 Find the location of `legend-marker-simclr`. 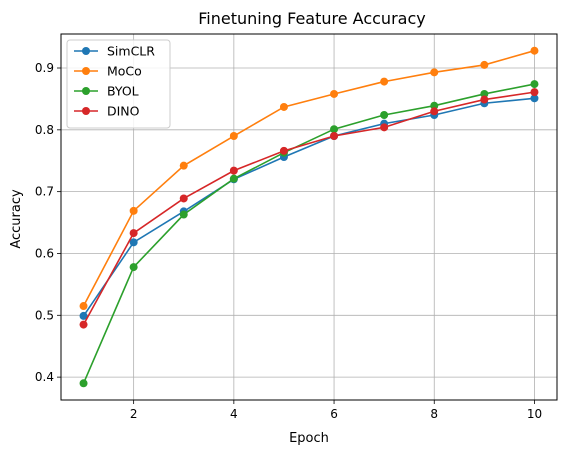

legend-marker-simclr is located at coordinates (86, 51).